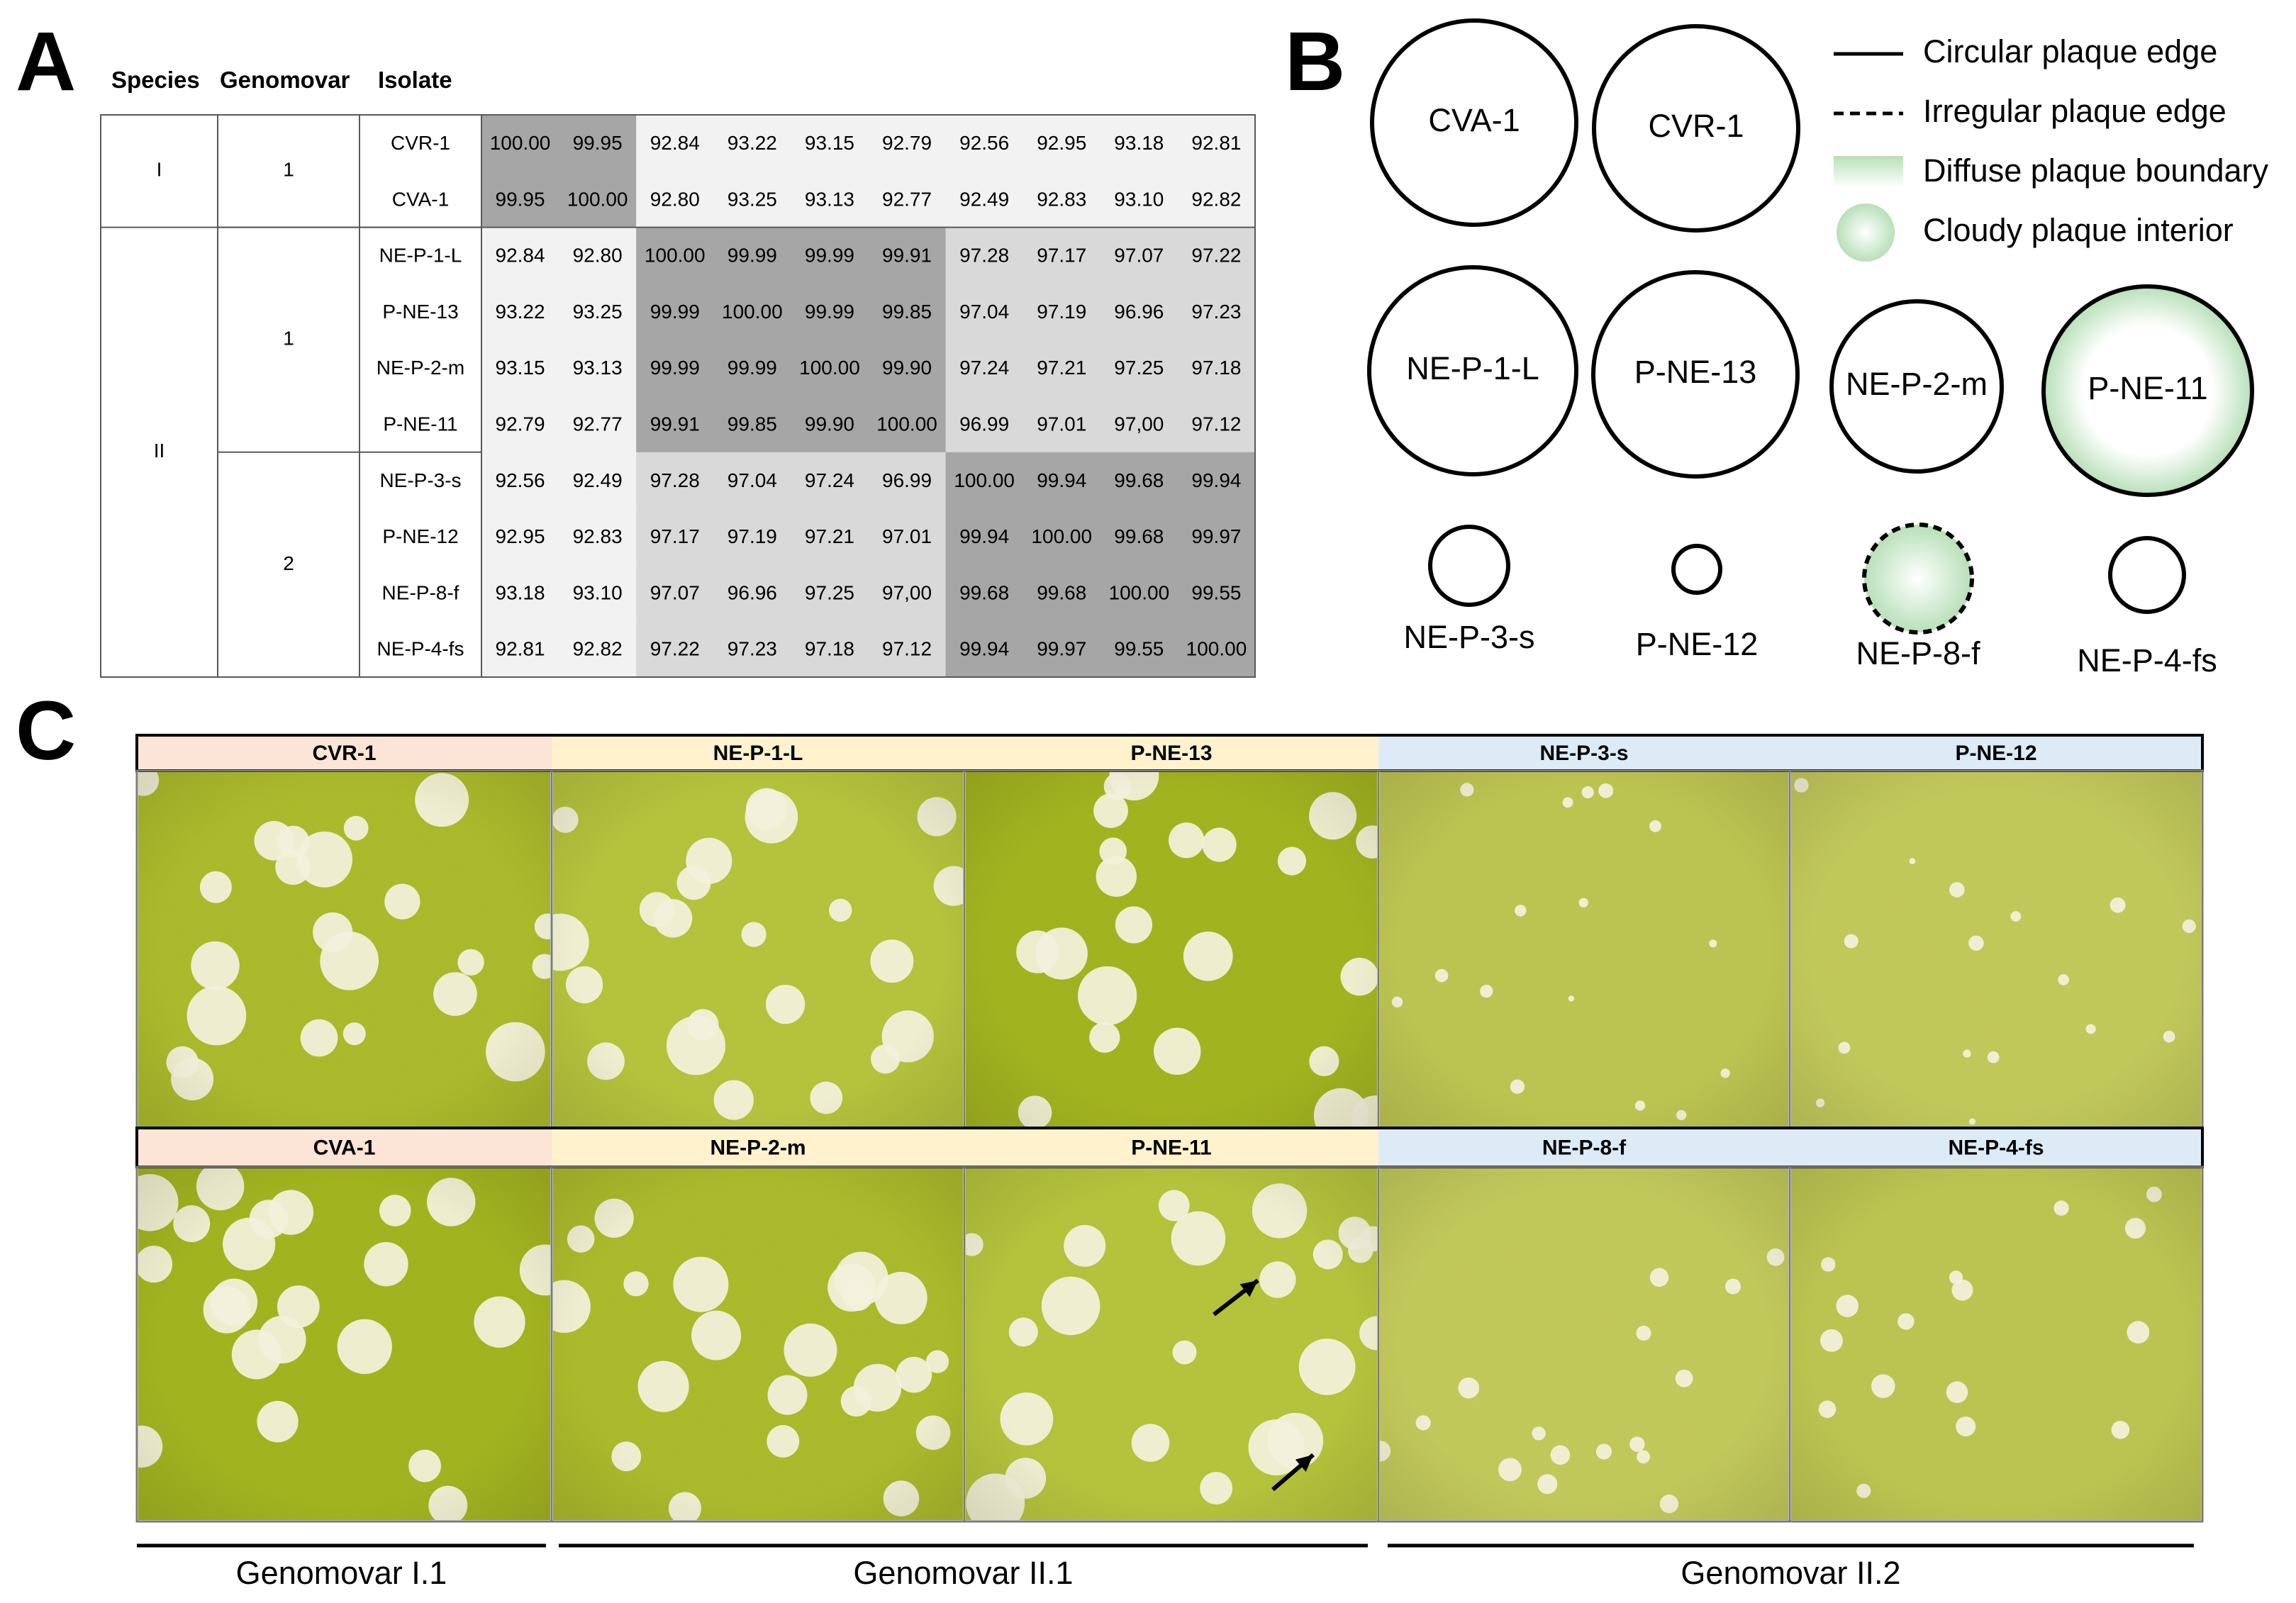 This screenshot has width=2296, height=1603. What do you see at coordinates (1584, 1344) in the screenshot?
I see `agar-plate-photo` at bounding box center [1584, 1344].